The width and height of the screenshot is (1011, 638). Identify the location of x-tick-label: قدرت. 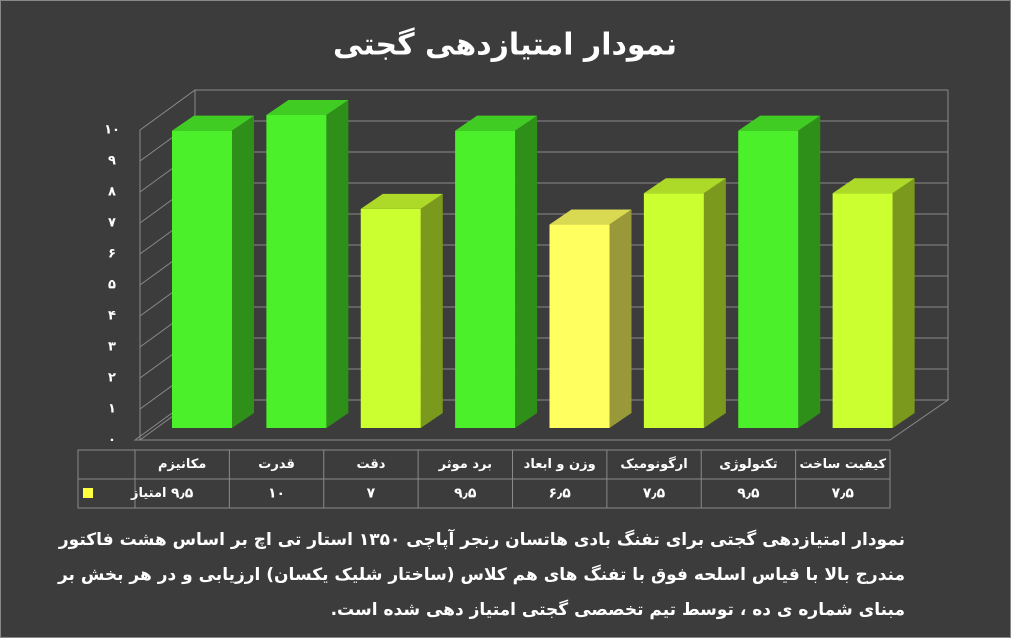
(276, 464).